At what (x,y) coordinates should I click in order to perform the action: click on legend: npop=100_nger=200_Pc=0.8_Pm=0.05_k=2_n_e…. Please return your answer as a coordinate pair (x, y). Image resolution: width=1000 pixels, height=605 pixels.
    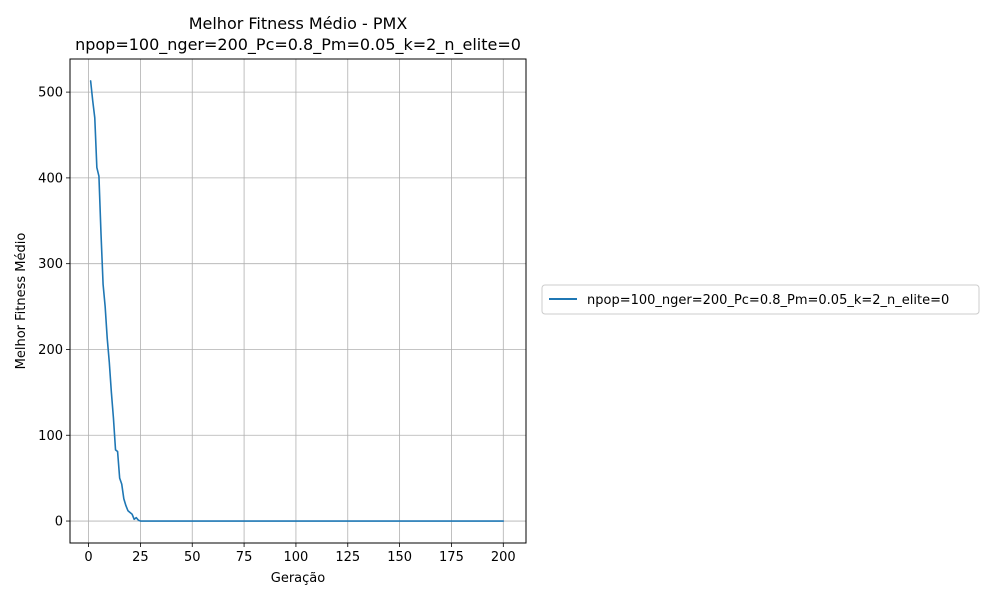
    Looking at the image, I should click on (760, 299).